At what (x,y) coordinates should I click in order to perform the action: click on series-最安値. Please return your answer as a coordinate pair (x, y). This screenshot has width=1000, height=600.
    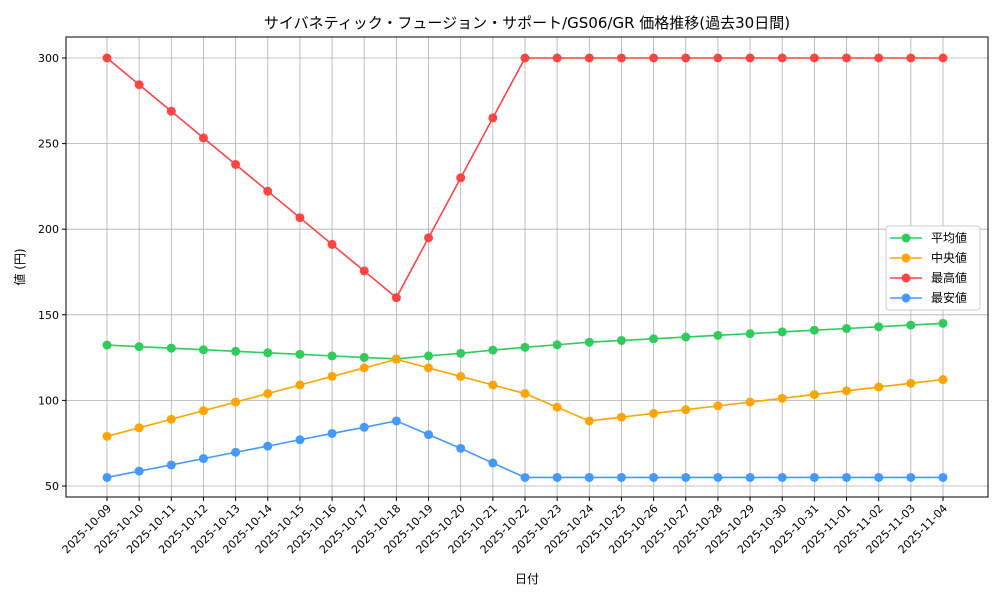
    Looking at the image, I should click on (525, 449).